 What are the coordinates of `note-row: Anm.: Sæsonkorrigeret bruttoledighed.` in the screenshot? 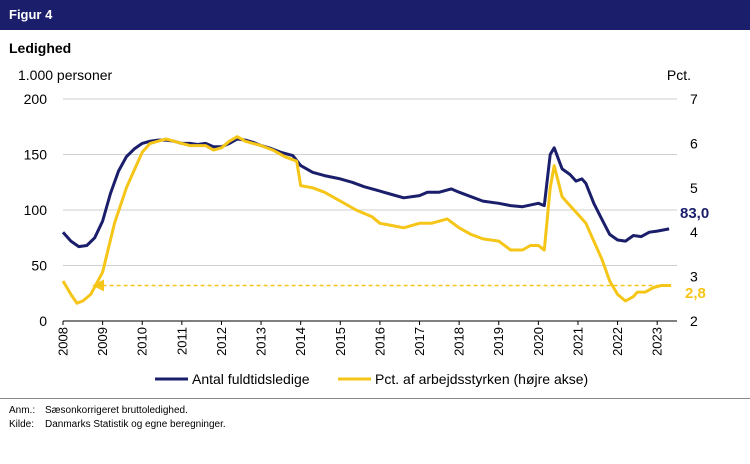 It's located at (117, 411).